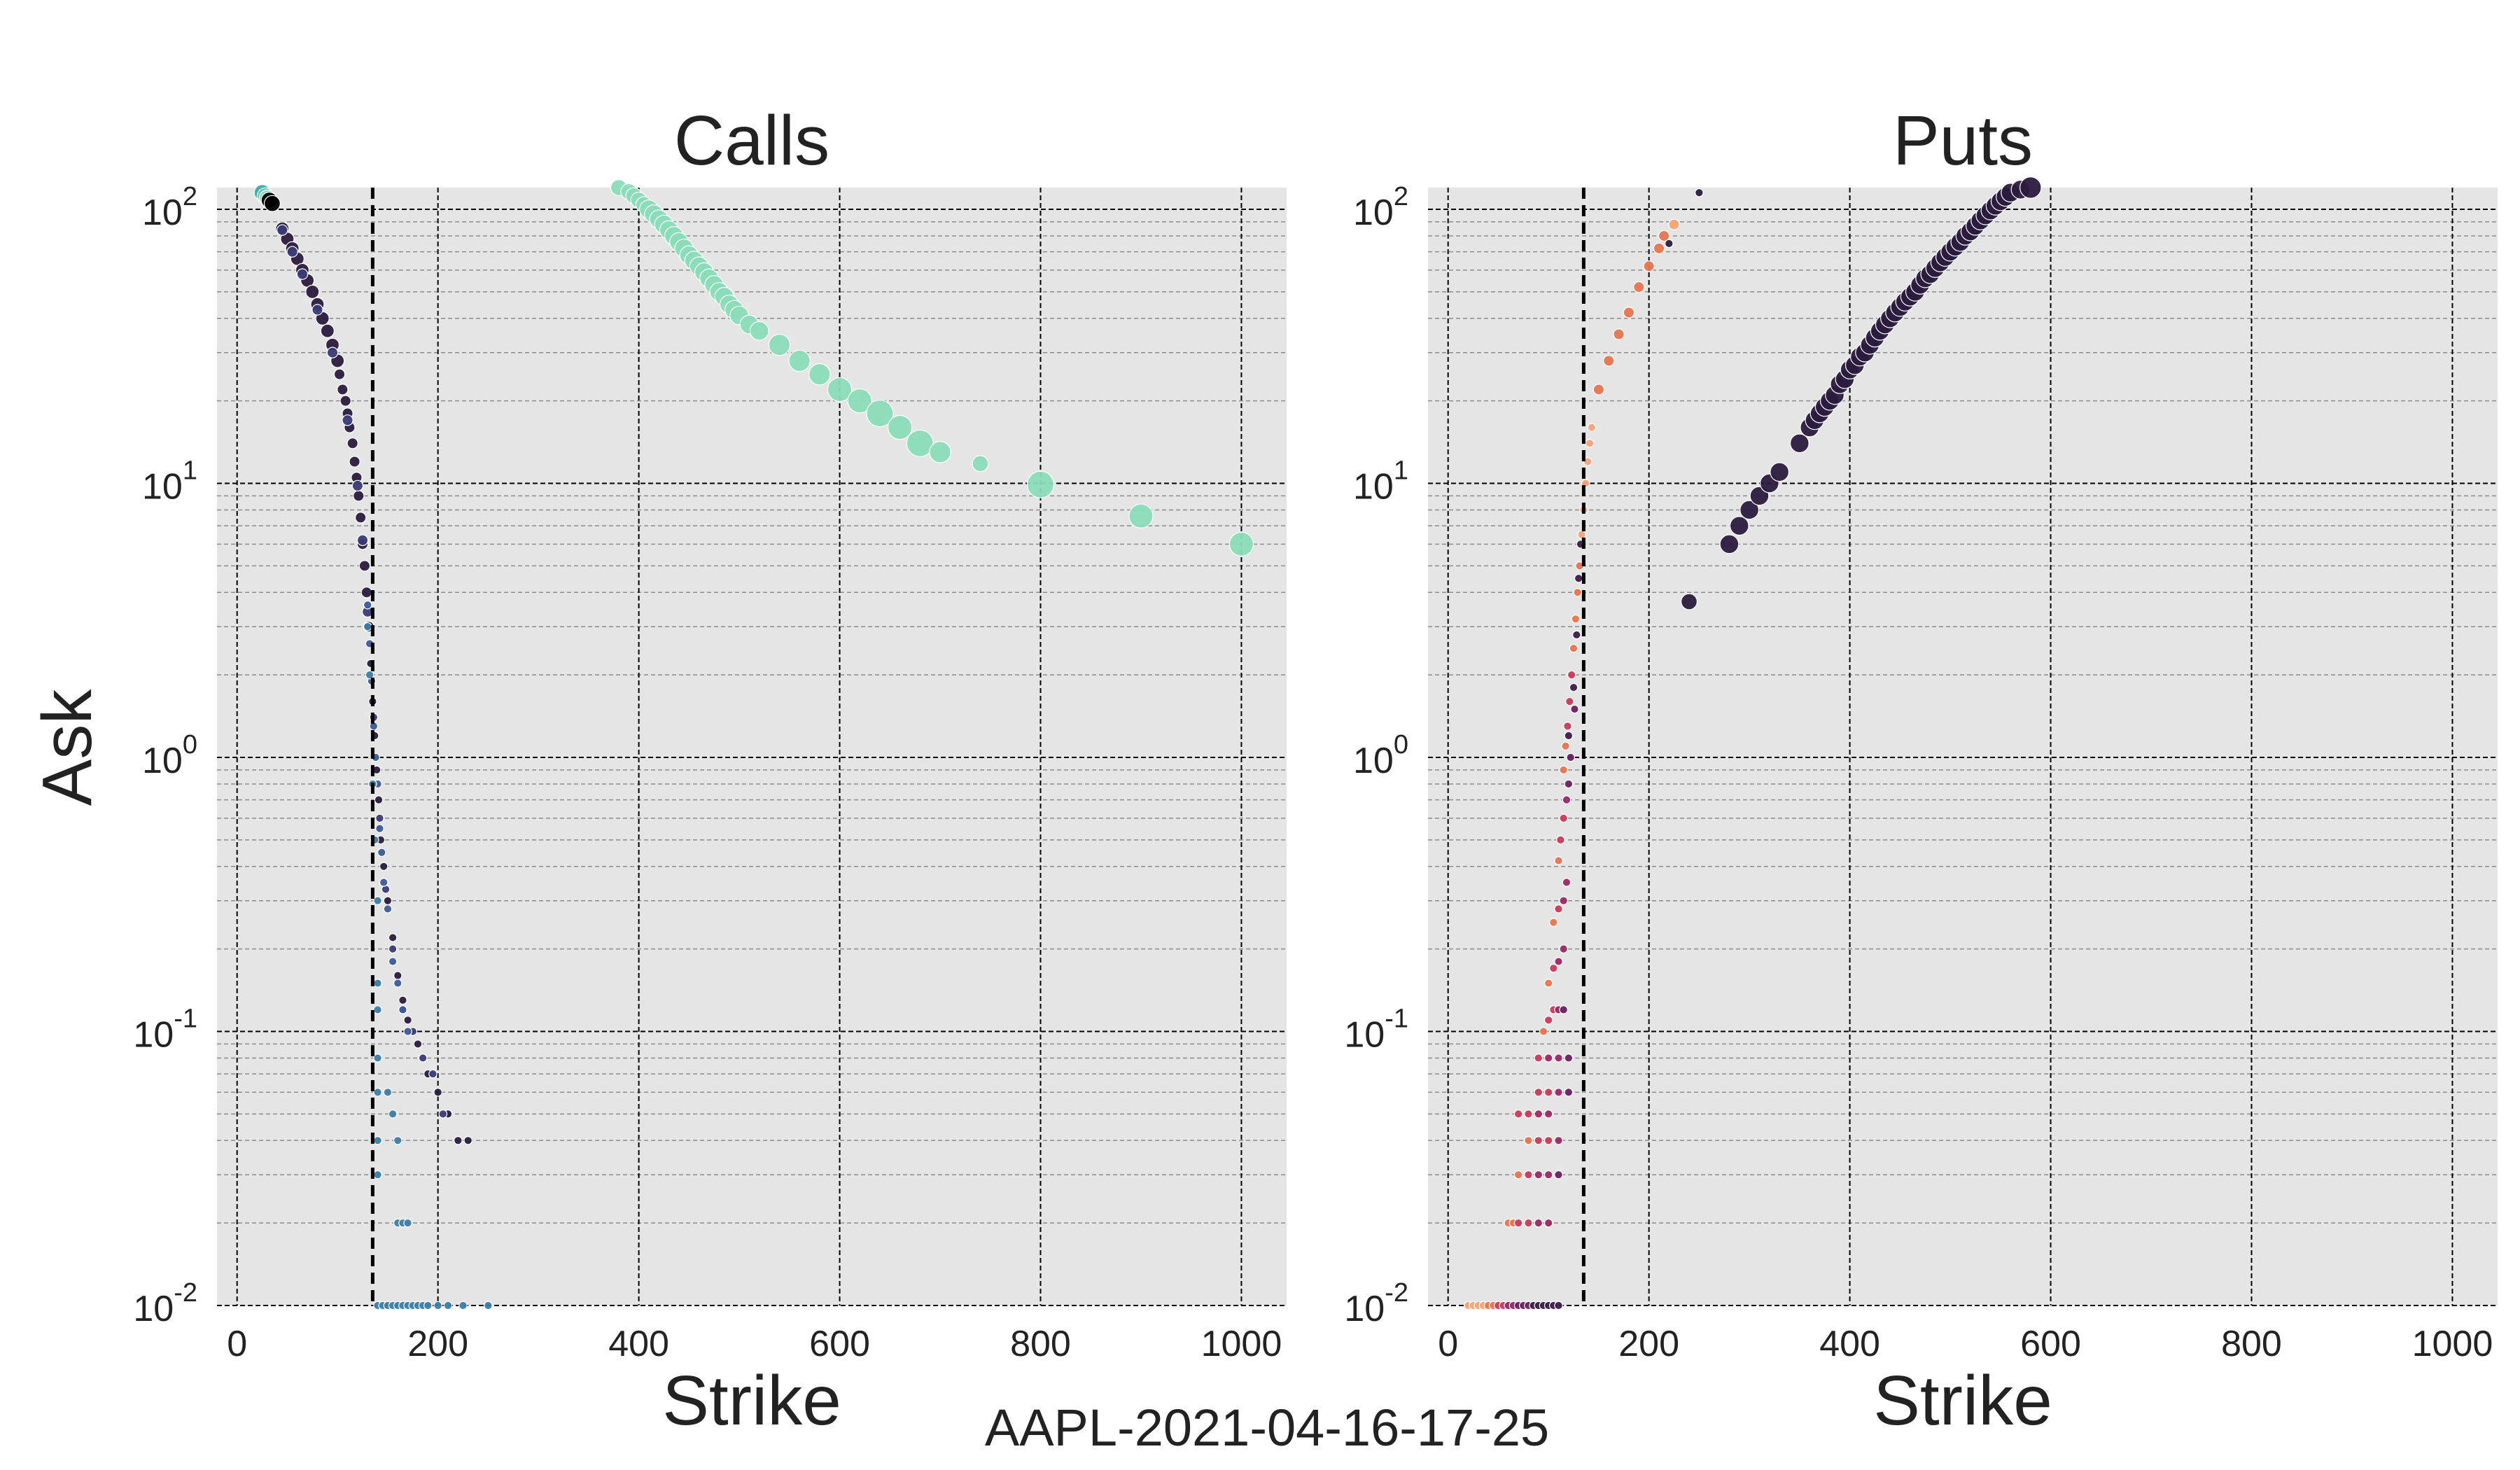 The height and width of the screenshot is (1470, 2520). What do you see at coordinates (2251, 1344) in the screenshot?
I see `x-tick-label: 800` at bounding box center [2251, 1344].